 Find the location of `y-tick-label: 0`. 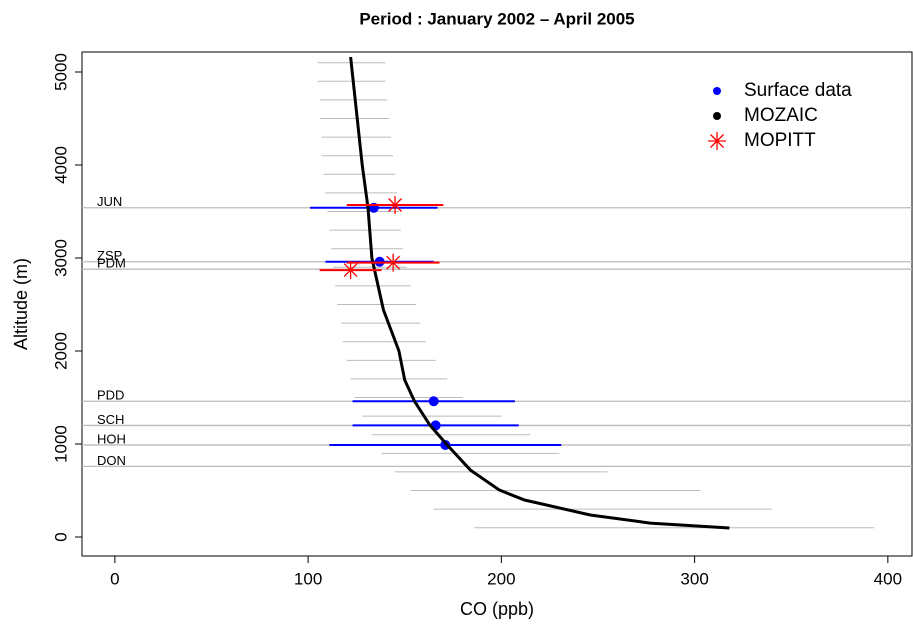

y-tick-label: 0 is located at coordinates (60, 536).